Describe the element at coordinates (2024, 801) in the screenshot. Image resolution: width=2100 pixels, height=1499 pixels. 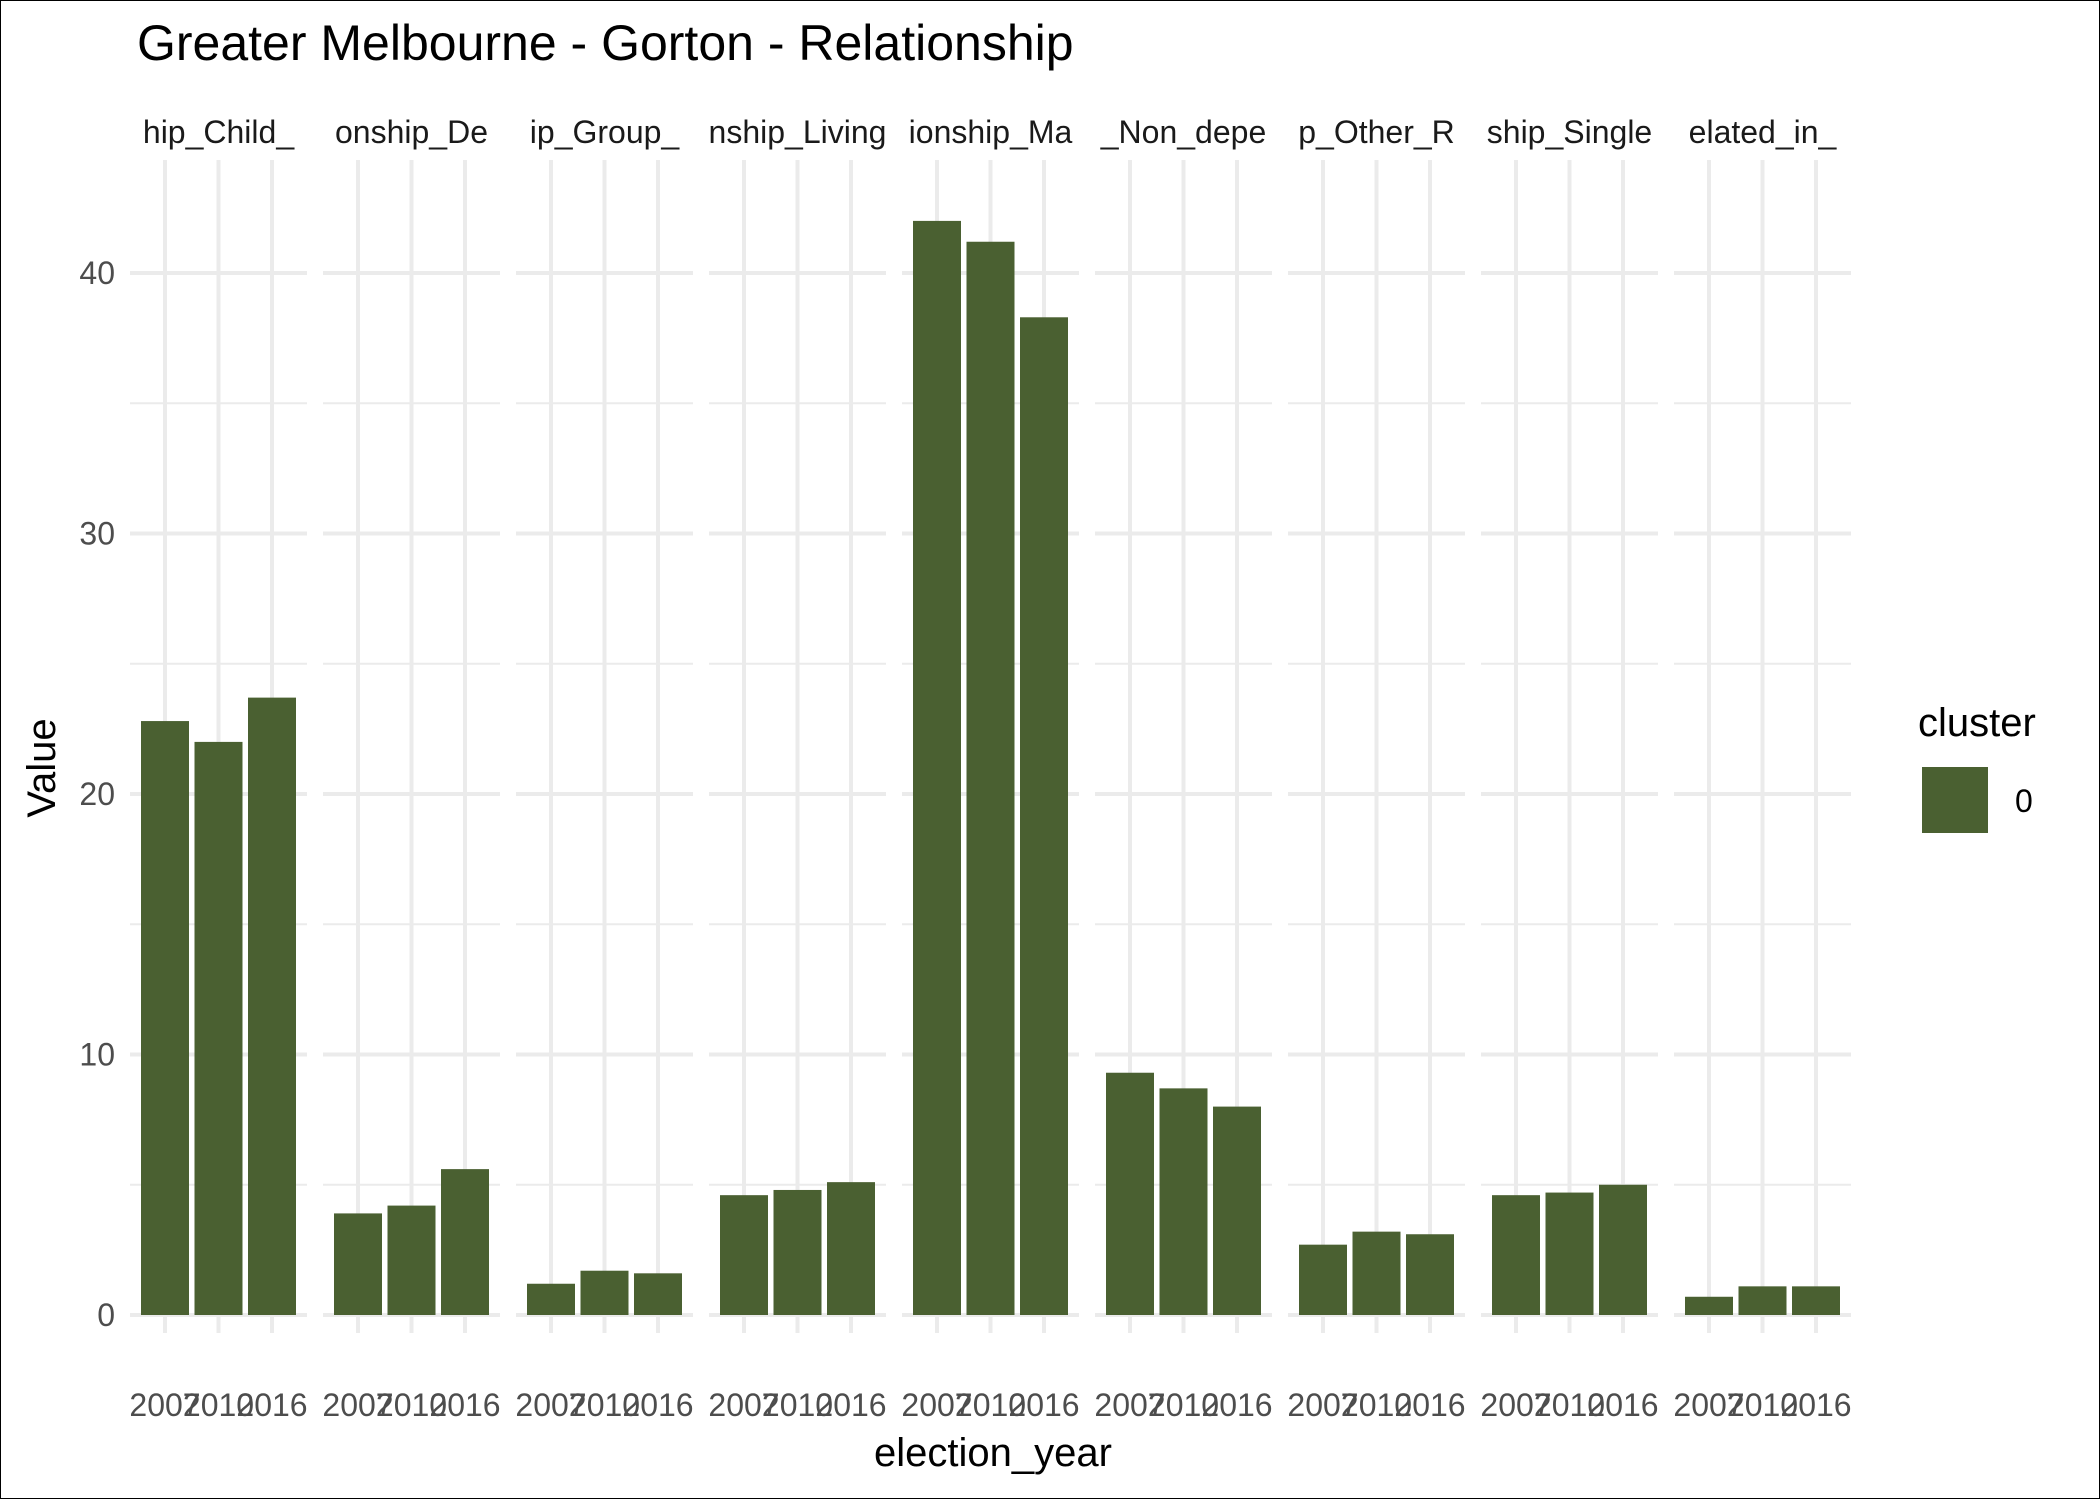
I see `legend-label-0: 0` at that location.